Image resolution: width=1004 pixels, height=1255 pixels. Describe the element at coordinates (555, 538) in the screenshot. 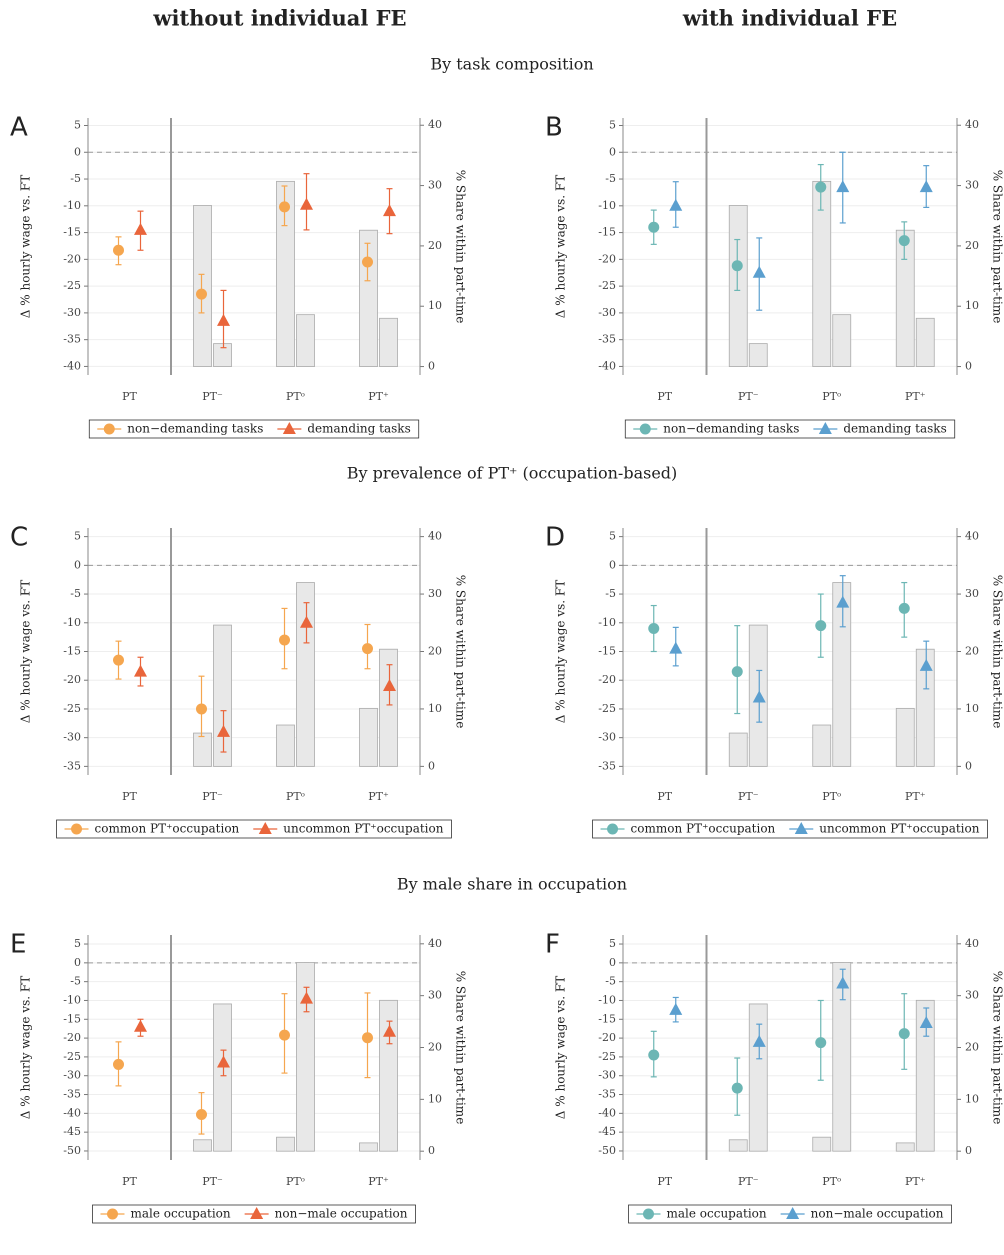

I see `panel-label: D` at that location.